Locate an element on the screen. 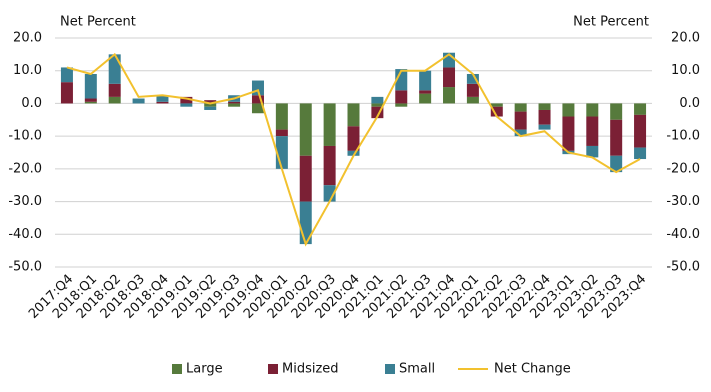  y-tick-label: 20.0 is located at coordinates (27, 38).